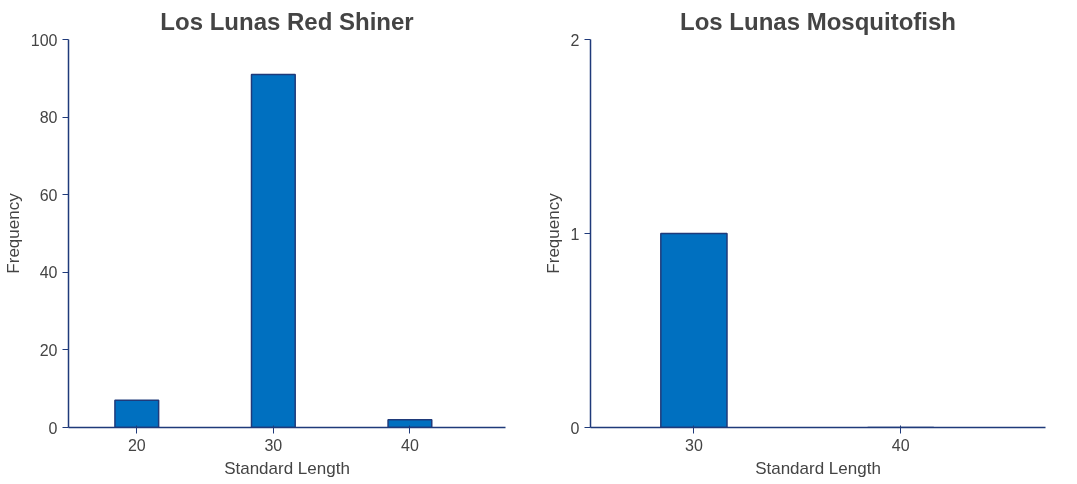 Image resolution: width=1077 pixels, height=484 pixels. I want to click on y-tick-label: 20, so click(48, 350).